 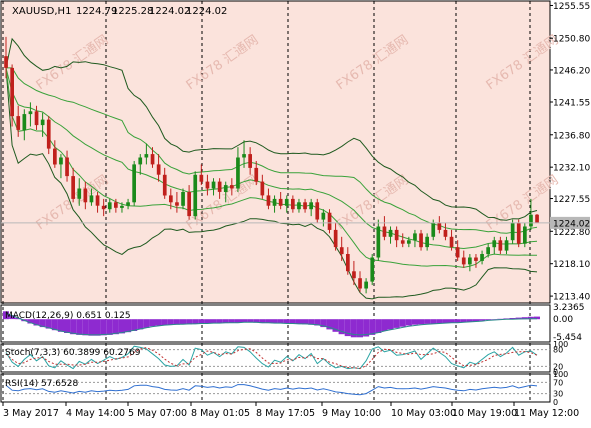 What do you see at coordinates (560, 374) in the screenshot?
I see `rsi-tick-label-0: 100` at bounding box center [560, 374].